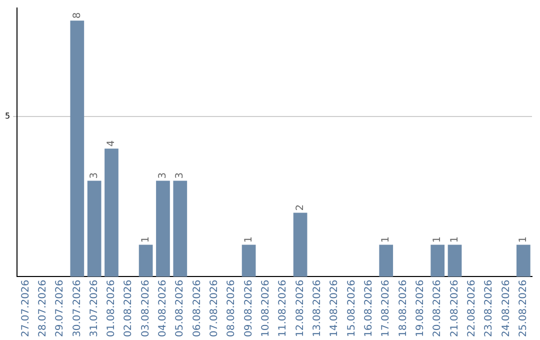  Describe the element at coordinates (60, 309) in the screenshot. I see `x-tick-label: 29.07.2026` at that location.